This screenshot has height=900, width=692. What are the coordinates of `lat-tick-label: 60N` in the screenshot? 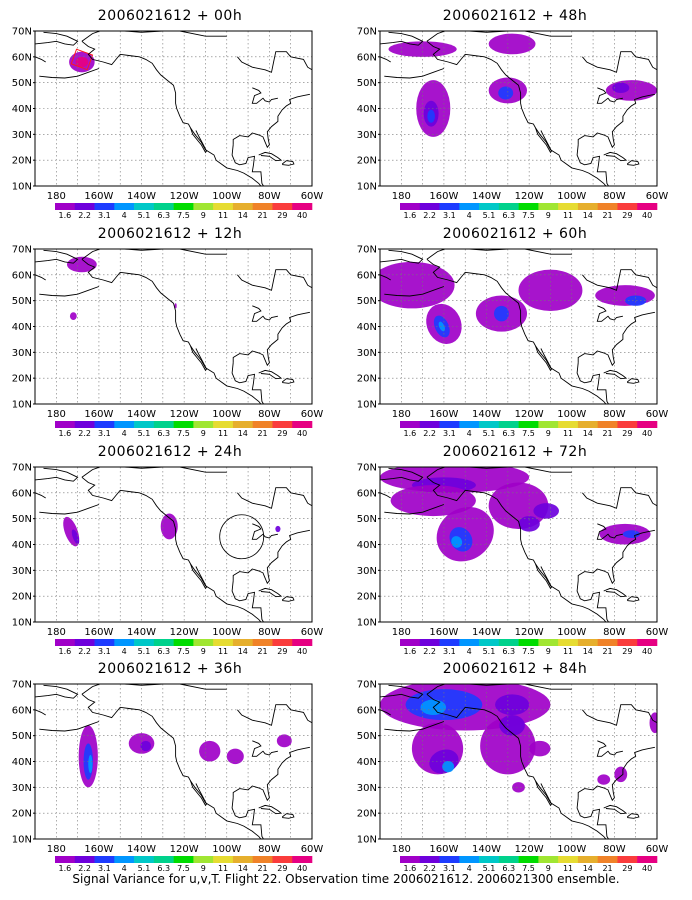 It's located at (367, 57).